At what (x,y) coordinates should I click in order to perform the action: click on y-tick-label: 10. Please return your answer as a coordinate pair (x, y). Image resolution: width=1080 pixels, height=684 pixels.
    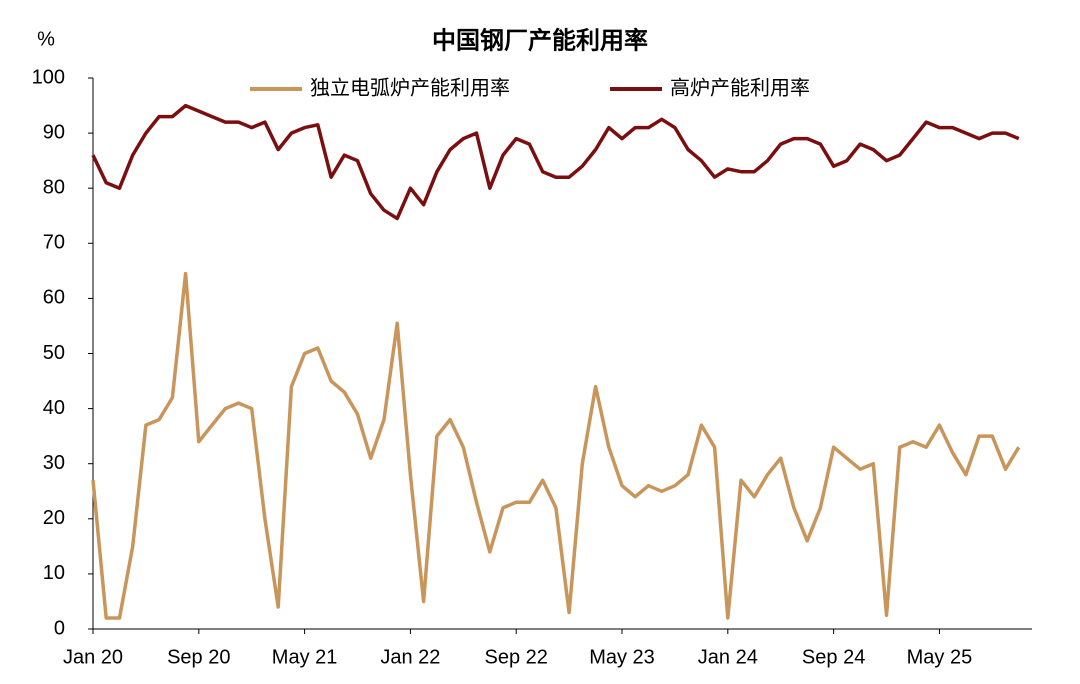
    Looking at the image, I should click on (54, 573).